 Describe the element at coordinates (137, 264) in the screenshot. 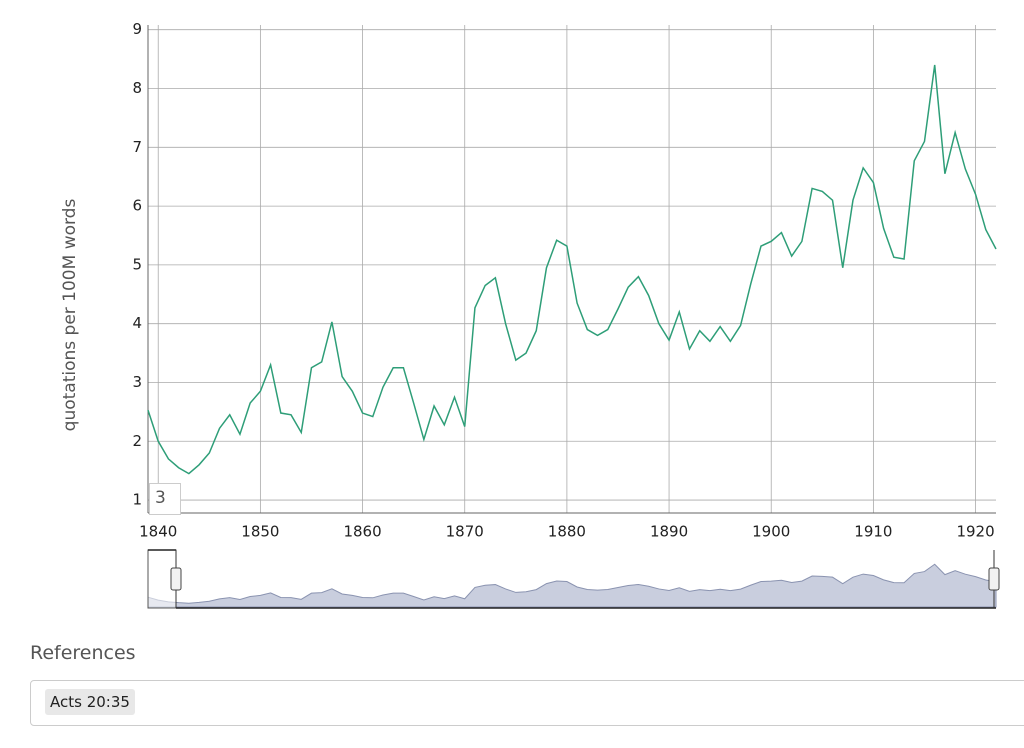

I see `y-tick-label: 5` at that location.